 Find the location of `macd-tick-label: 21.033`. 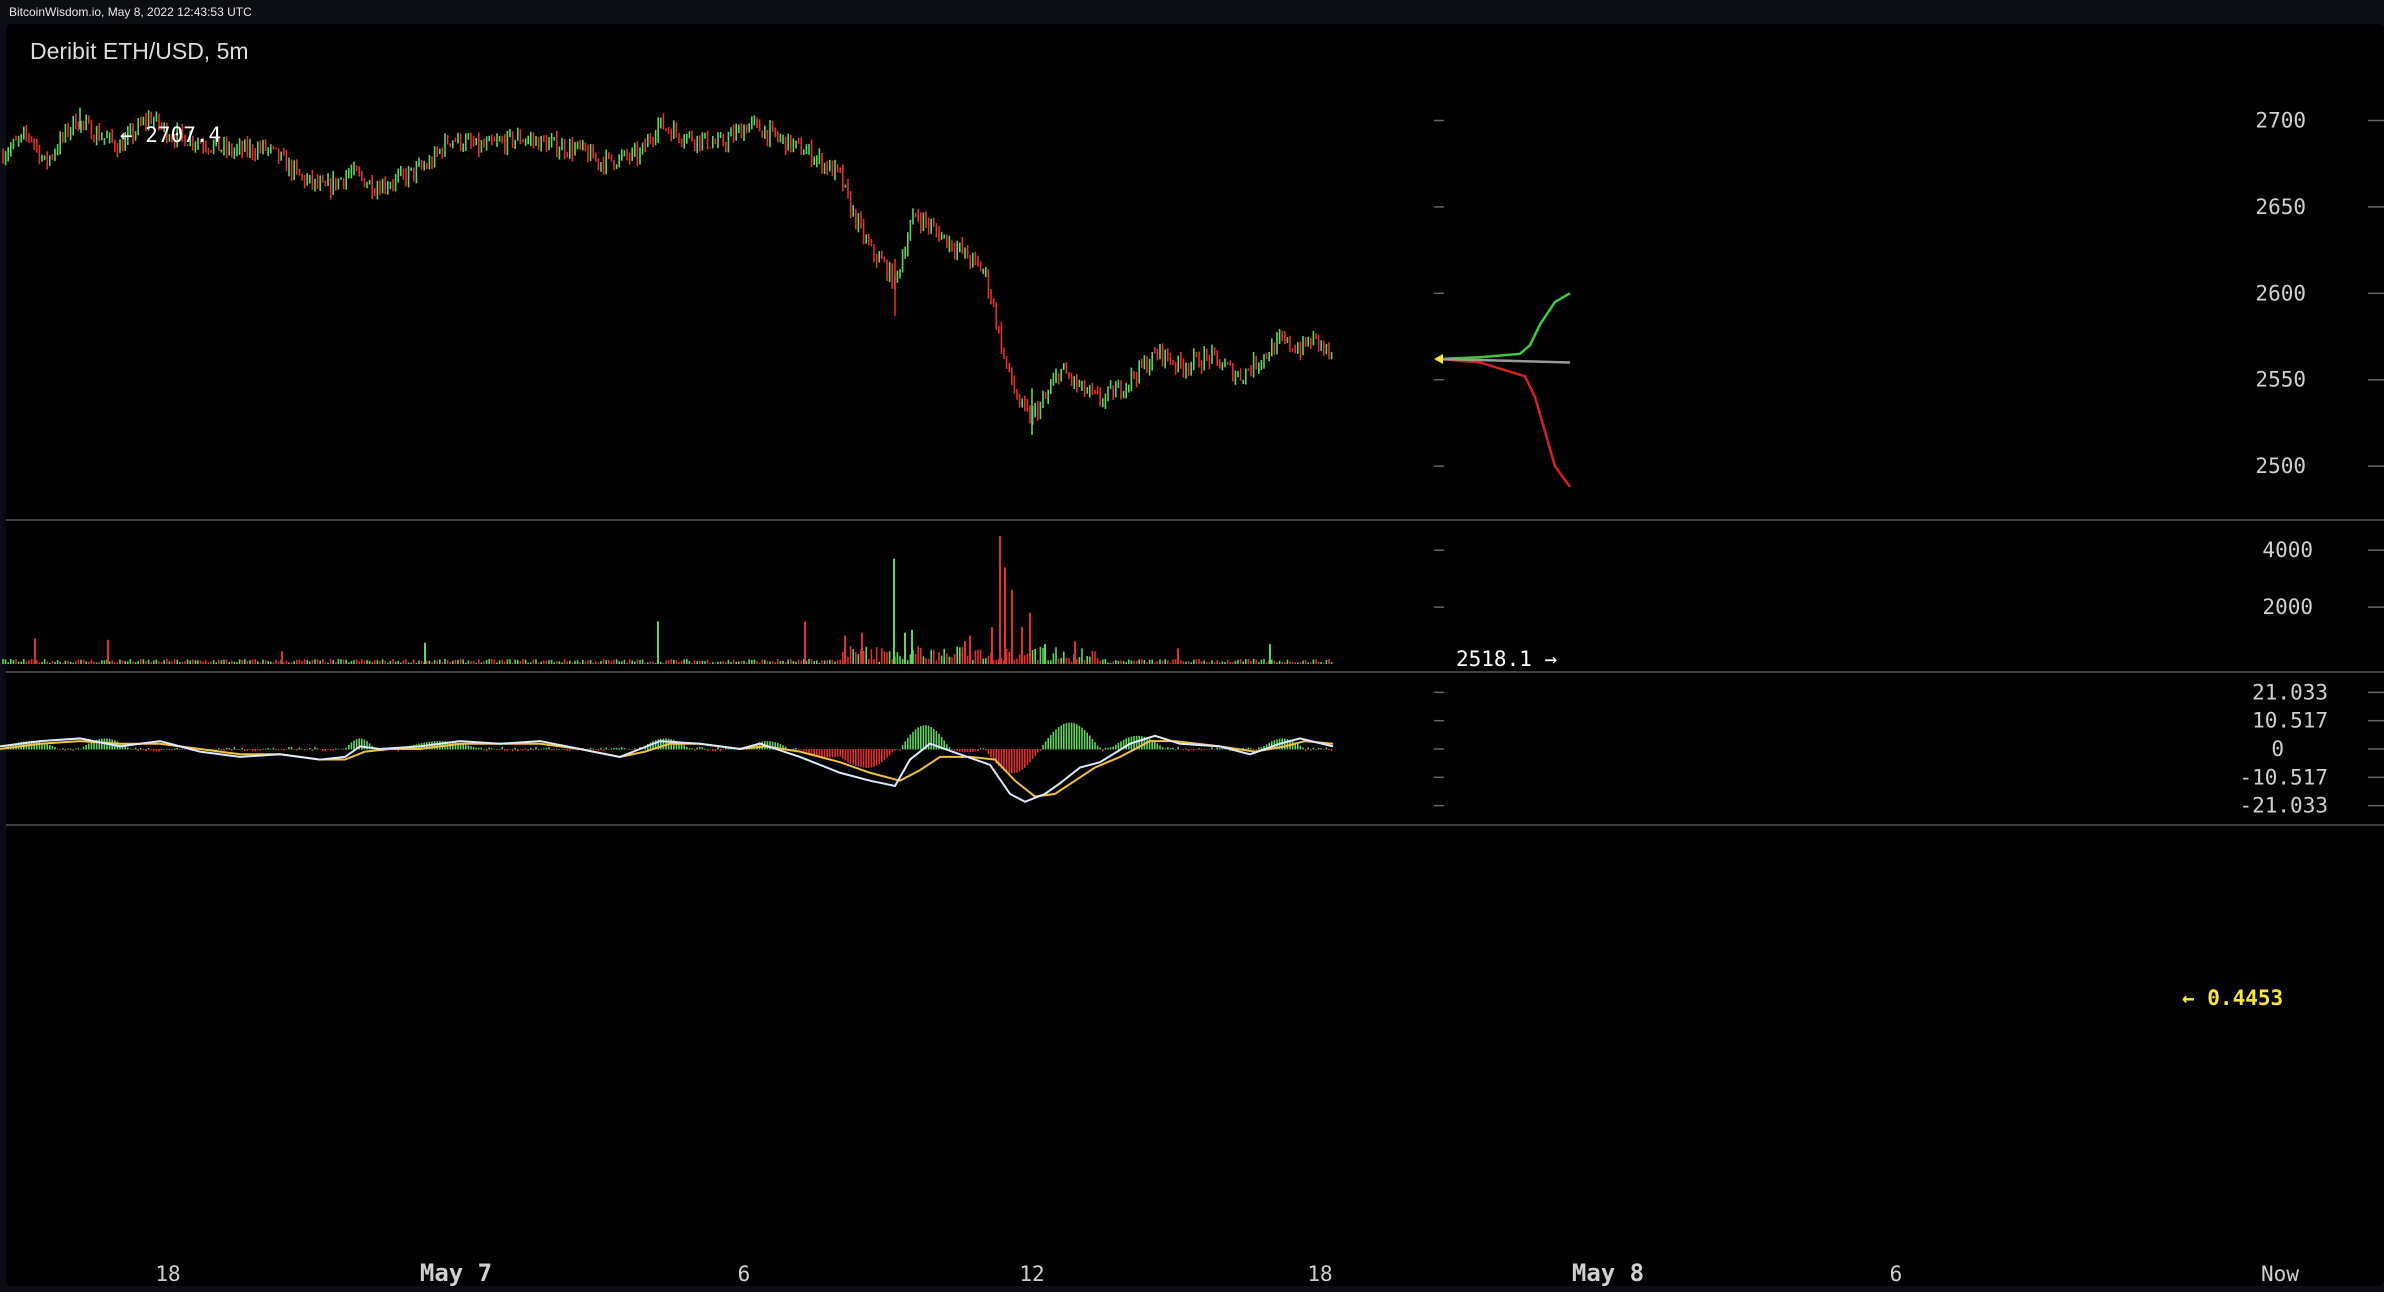

macd-tick-label: 21.033 is located at coordinates (2290, 692).